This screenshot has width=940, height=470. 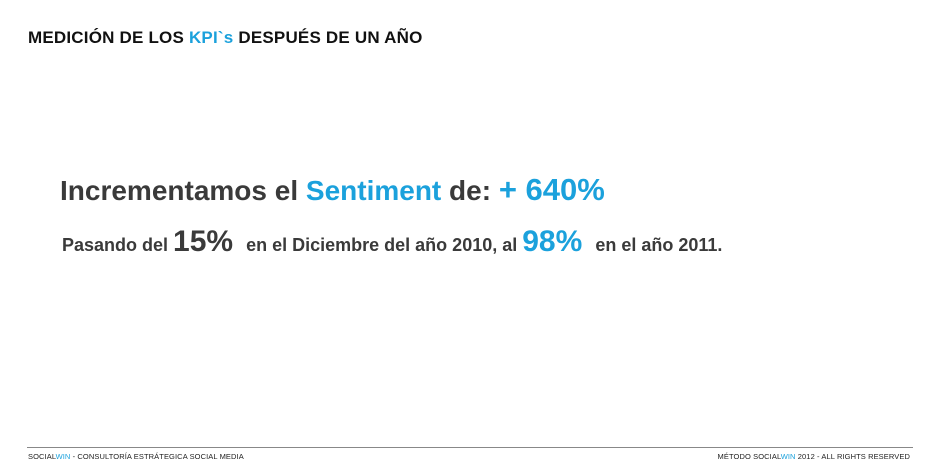 I want to click on page-title: MEDICIÓN DE LOS KPI`s DESPUÉS DE UN AÑO, so click(x=225, y=38).